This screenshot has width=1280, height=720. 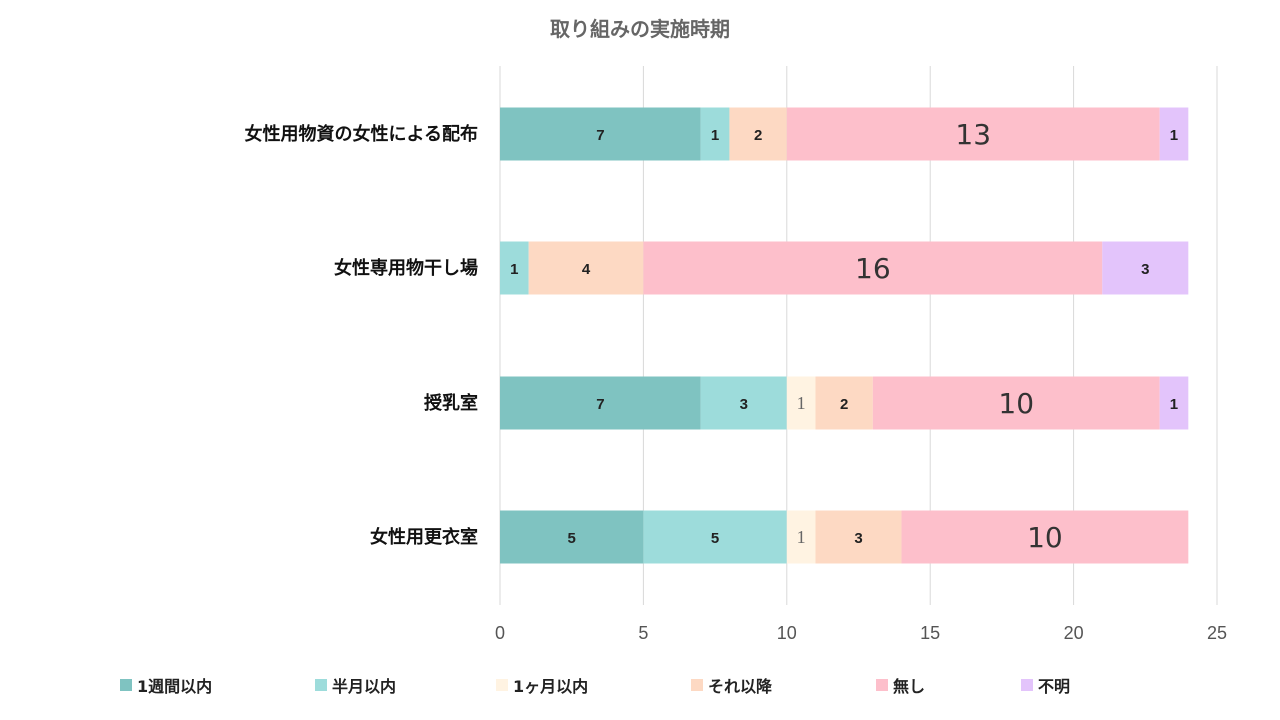 What do you see at coordinates (909, 686) in the screenshot?
I see `legend-label: 無し` at bounding box center [909, 686].